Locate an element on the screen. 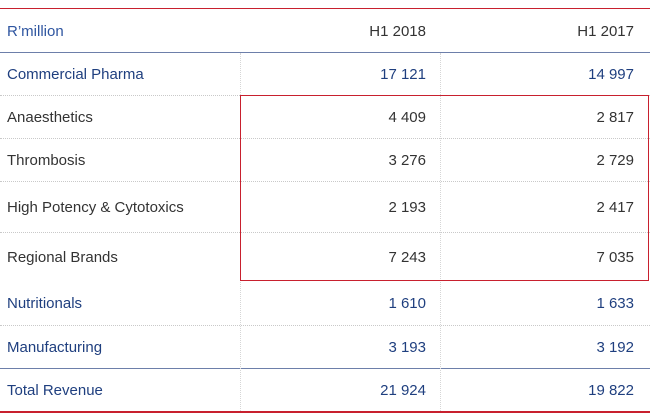 The width and height of the screenshot is (650, 418). row-label: Nutritionals is located at coordinates (45, 303).